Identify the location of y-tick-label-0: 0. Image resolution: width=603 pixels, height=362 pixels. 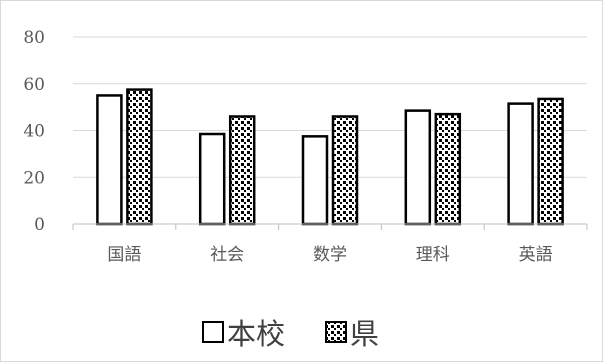
(39, 225).